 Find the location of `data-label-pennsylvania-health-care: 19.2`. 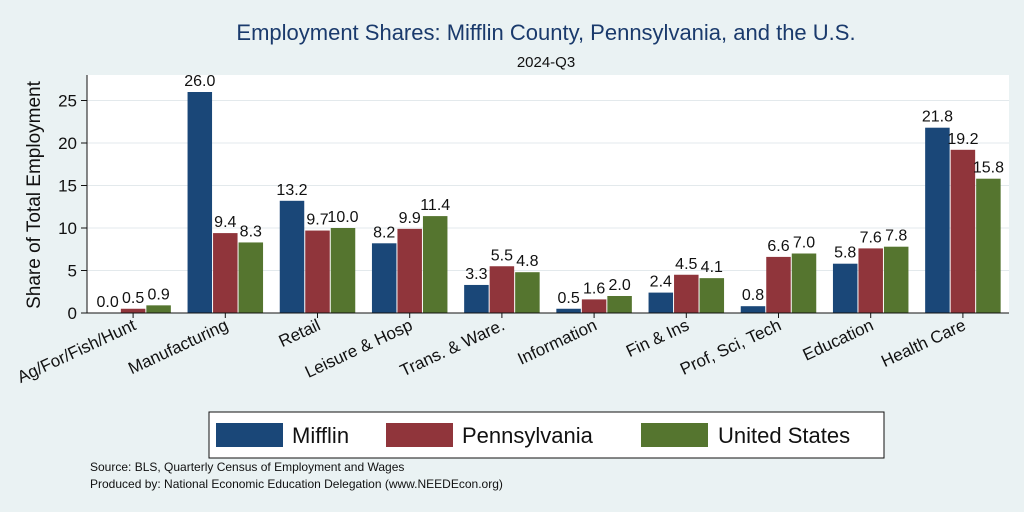

data-label-pennsylvania-health-care: 19.2 is located at coordinates (962, 139).